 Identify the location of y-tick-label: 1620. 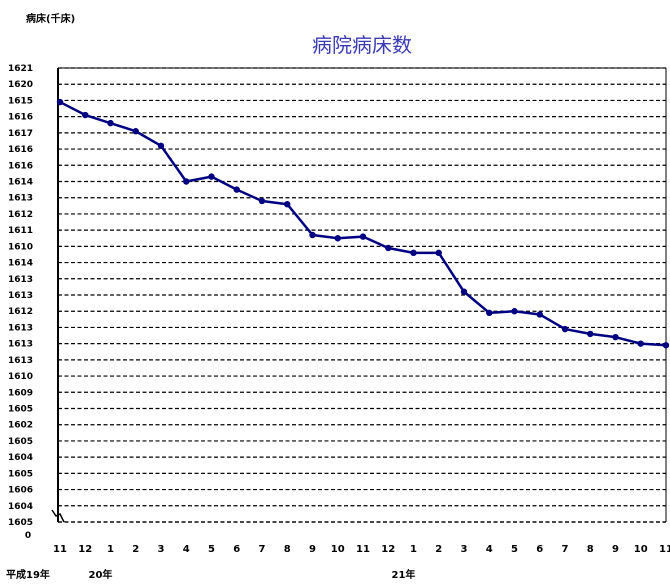
(20, 85).